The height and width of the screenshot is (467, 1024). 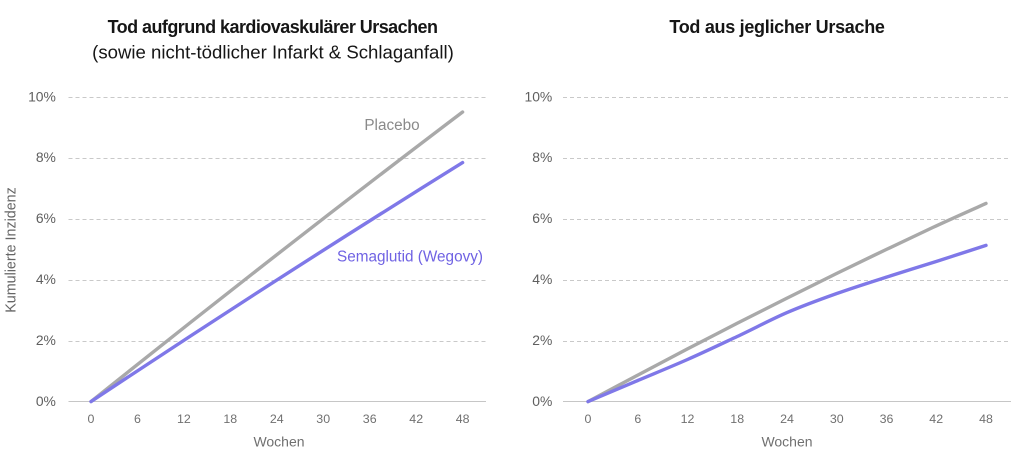 What do you see at coordinates (12, 250) in the screenshot?
I see `svg-text: Kumulierte Inzidenz` at bounding box center [12, 250].